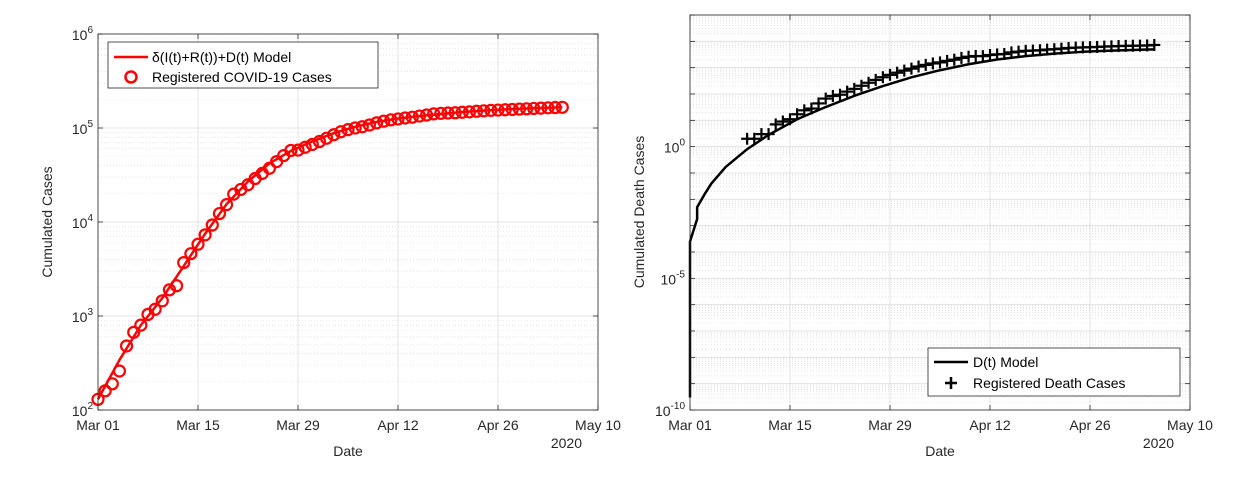 The image size is (1250, 484). Describe the element at coordinates (131, 77) in the screenshot. I see `legend-circle-swatch` at that location.